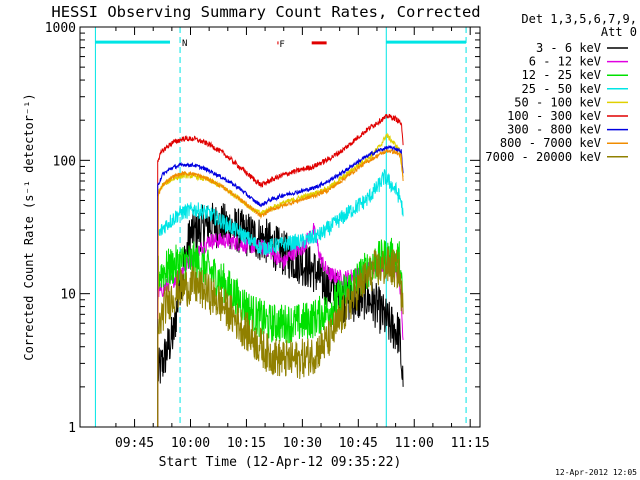 Image resolution: width=640 pixels, height=480 pixels. What do you see at coordinates (619, 32) in the screenshot?
I see `legend-header: Att 0` at bounding box center [619, 32].